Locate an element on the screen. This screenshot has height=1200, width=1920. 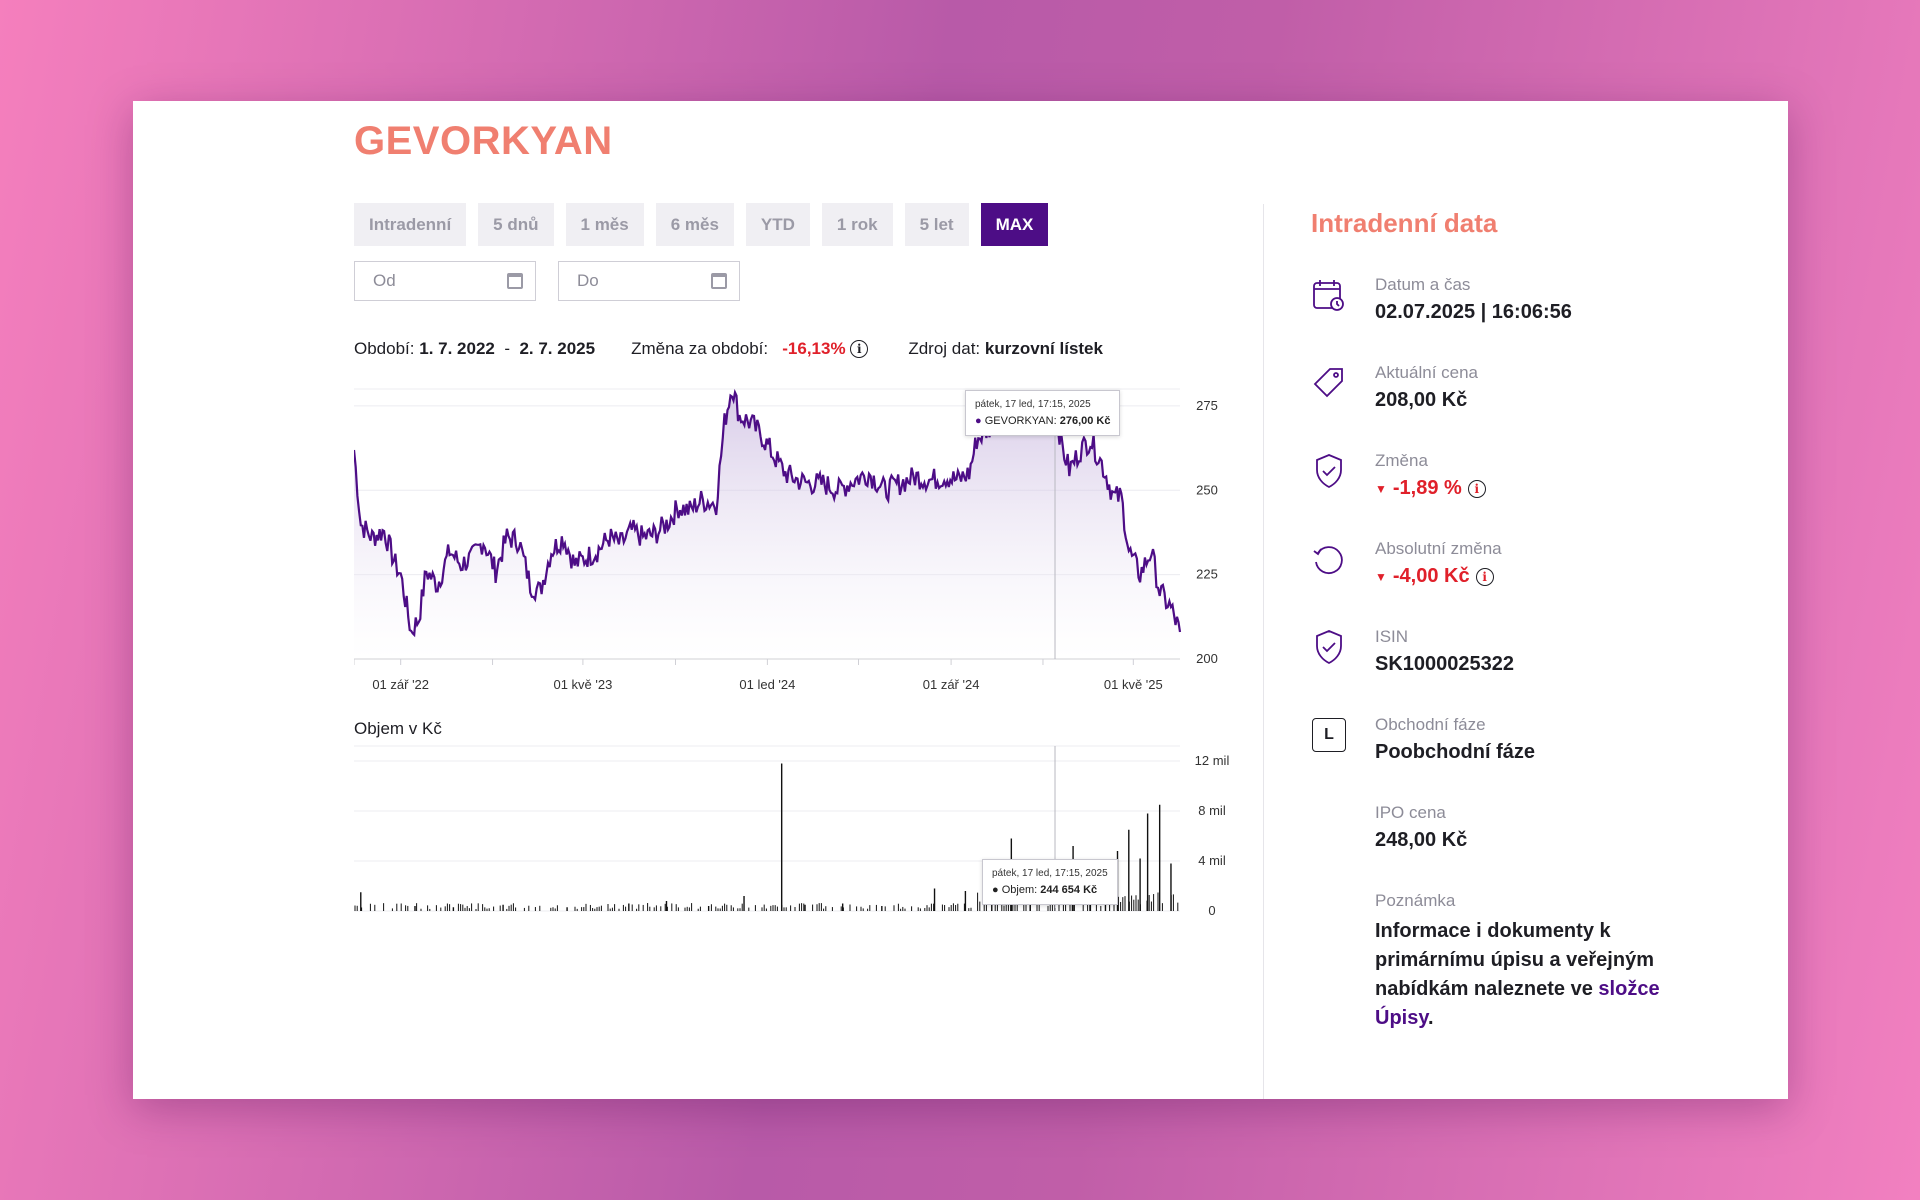
phase-badge-icon: L is located at coordinates (1329, 735).